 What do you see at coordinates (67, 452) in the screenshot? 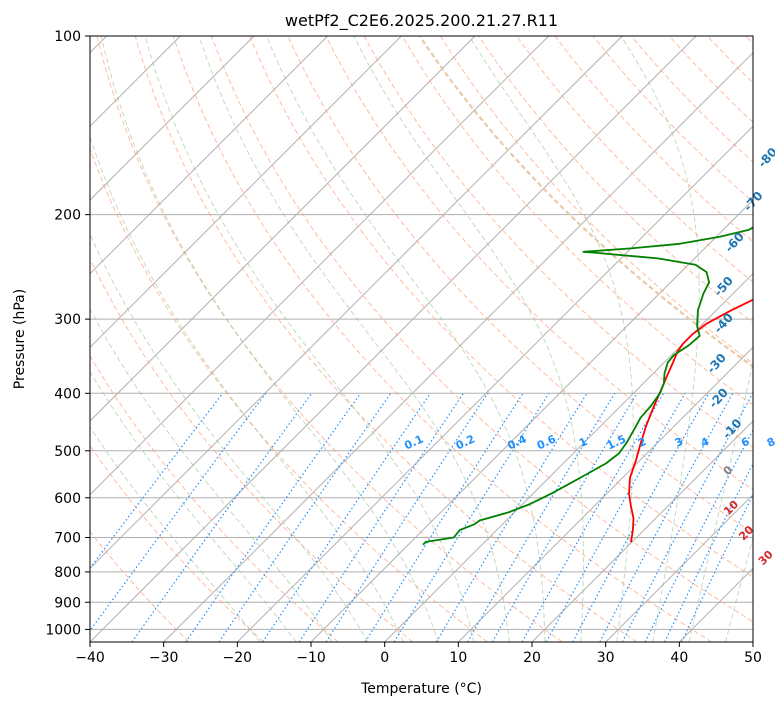
I see `y-tick-label: 500` at bounding box center [67, 452].